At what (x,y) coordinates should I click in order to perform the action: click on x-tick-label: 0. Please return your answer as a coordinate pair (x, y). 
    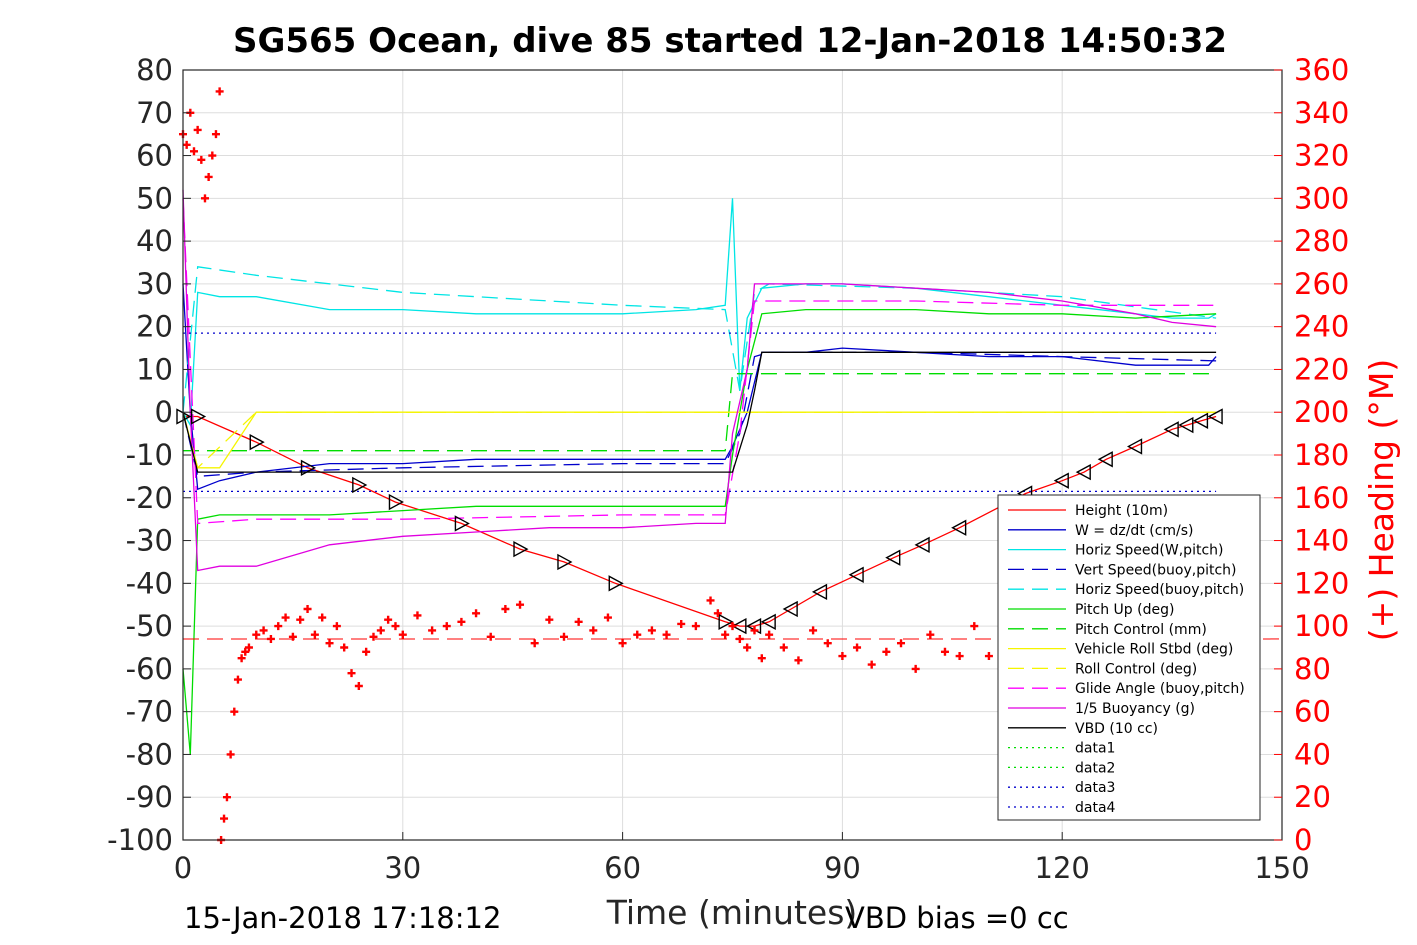
    Looking at the image, I should click on (183, 868).